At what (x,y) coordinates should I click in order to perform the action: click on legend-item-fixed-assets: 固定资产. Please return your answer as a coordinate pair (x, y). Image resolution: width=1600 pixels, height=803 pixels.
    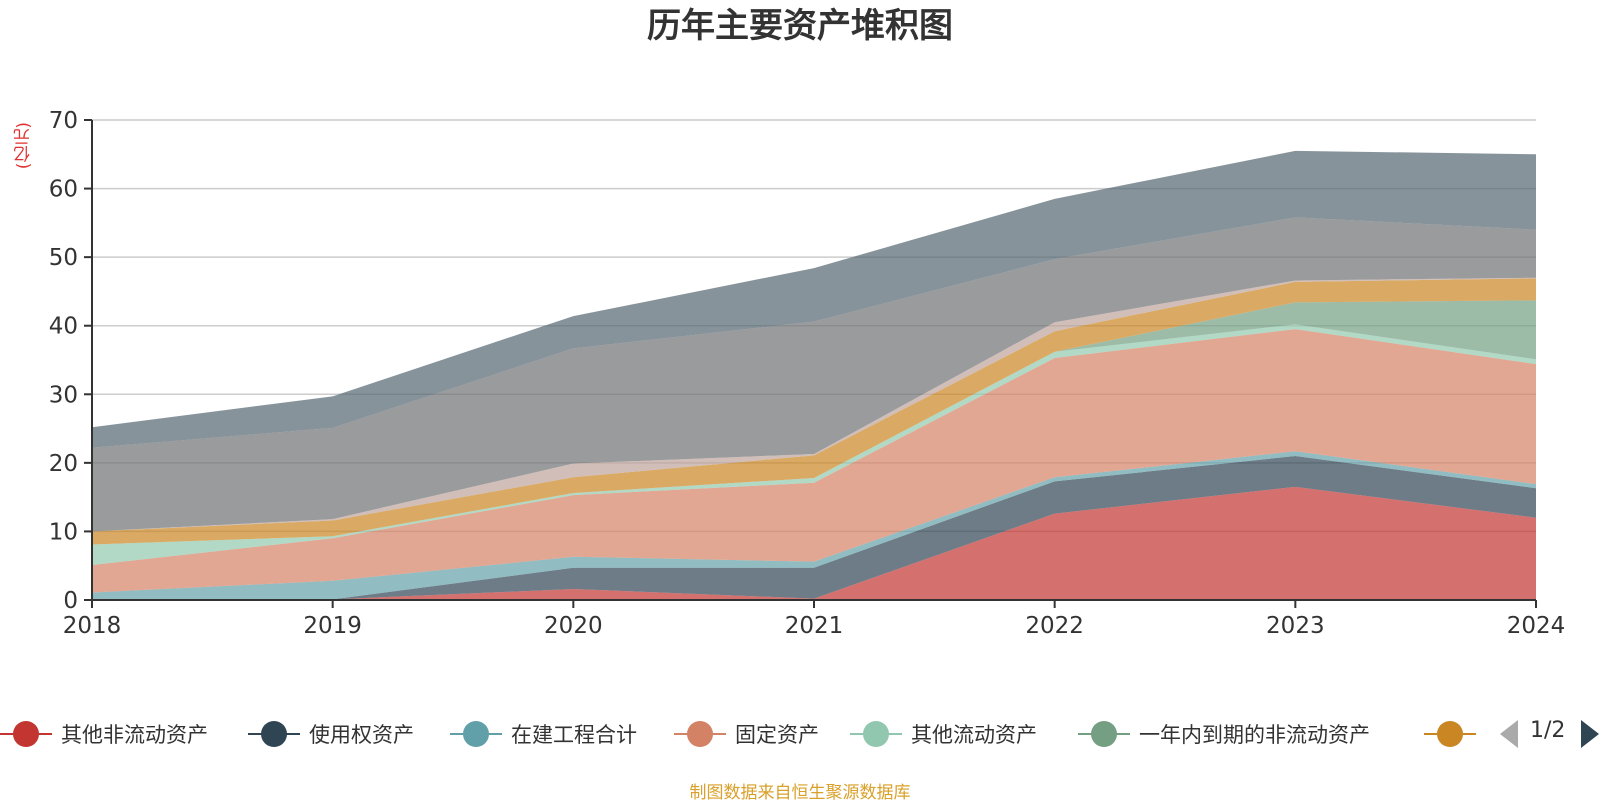
    Looking at the image, I should click on (746, 734).